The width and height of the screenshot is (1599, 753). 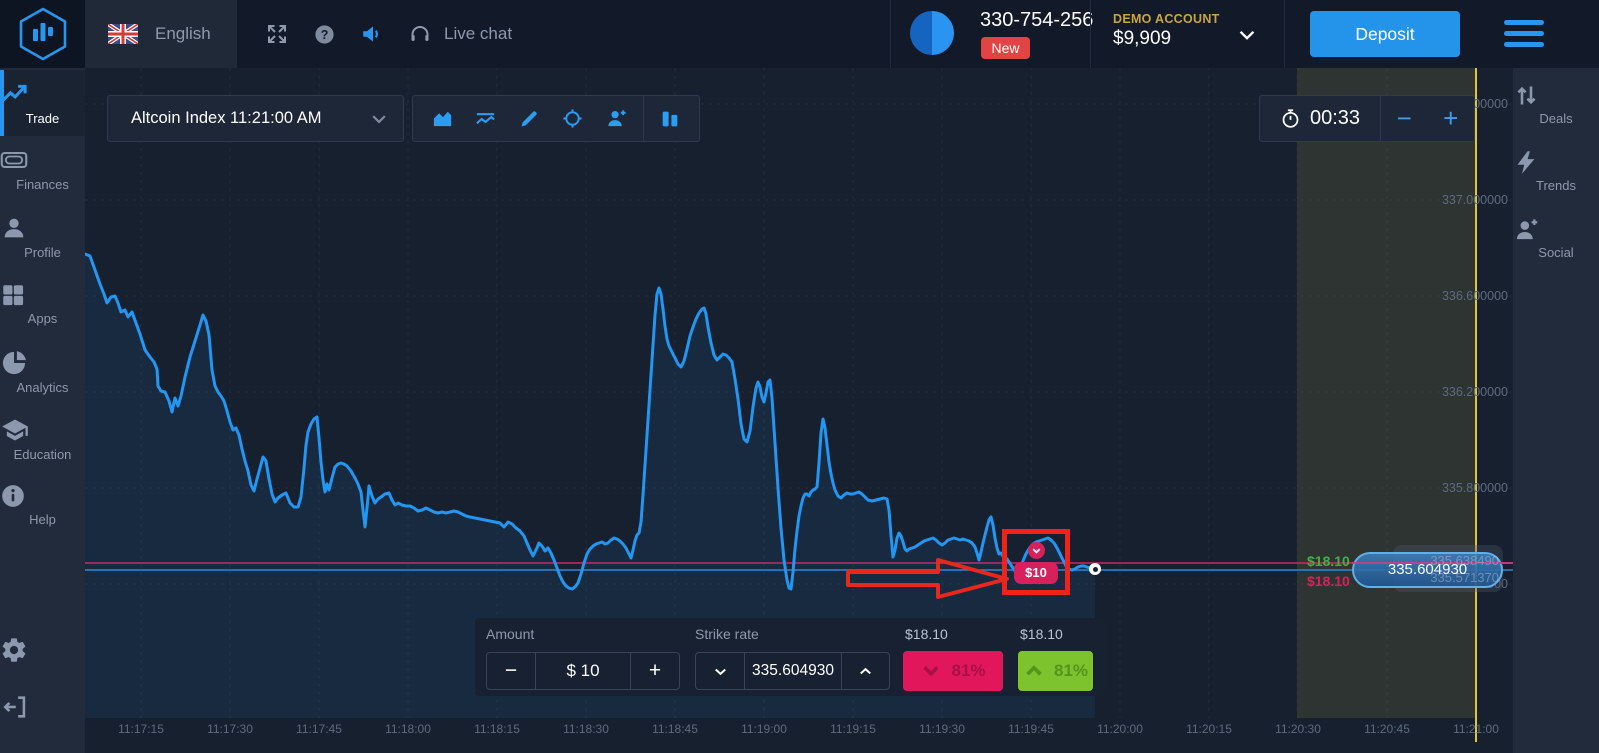 What do you see at coordinates (1474, 488) in the screenshot?
I see `y-tick-label: 335.800000` at bounding box center [1474, 488].